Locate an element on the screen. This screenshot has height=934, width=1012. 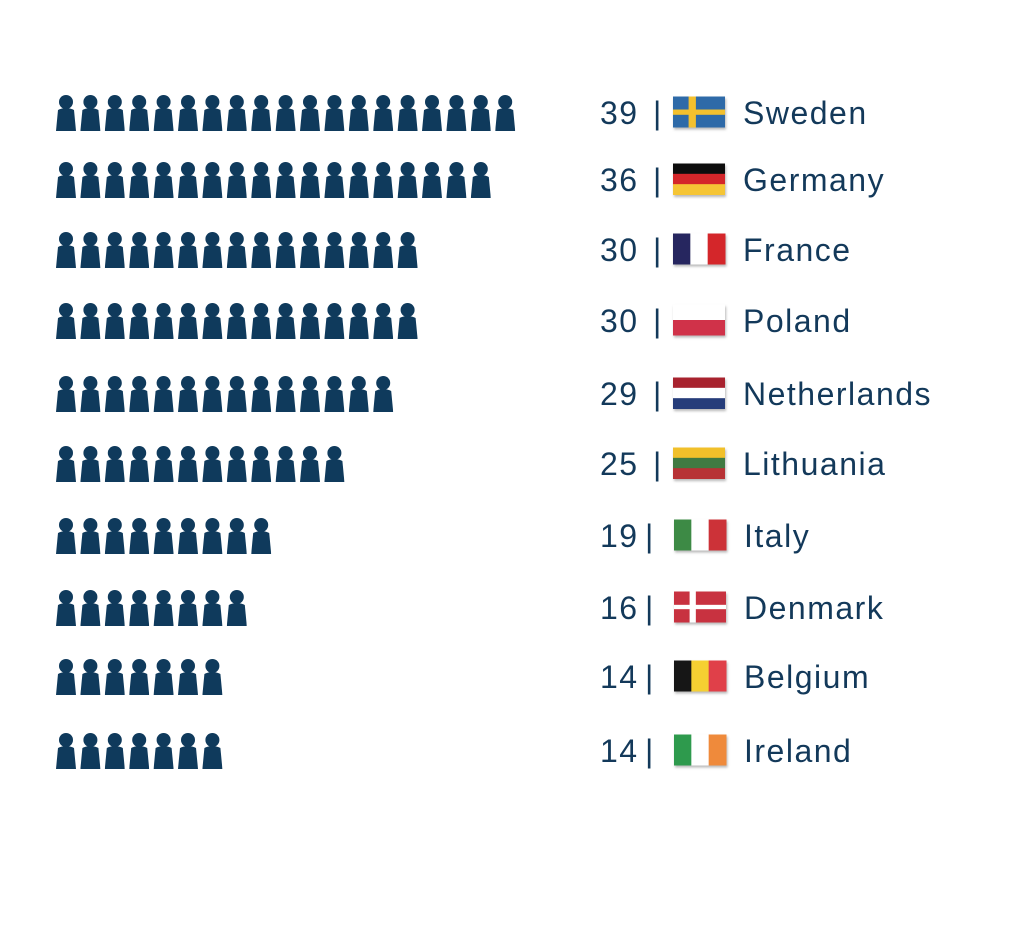
country-label: Poland is located at coordinates (797, 321).